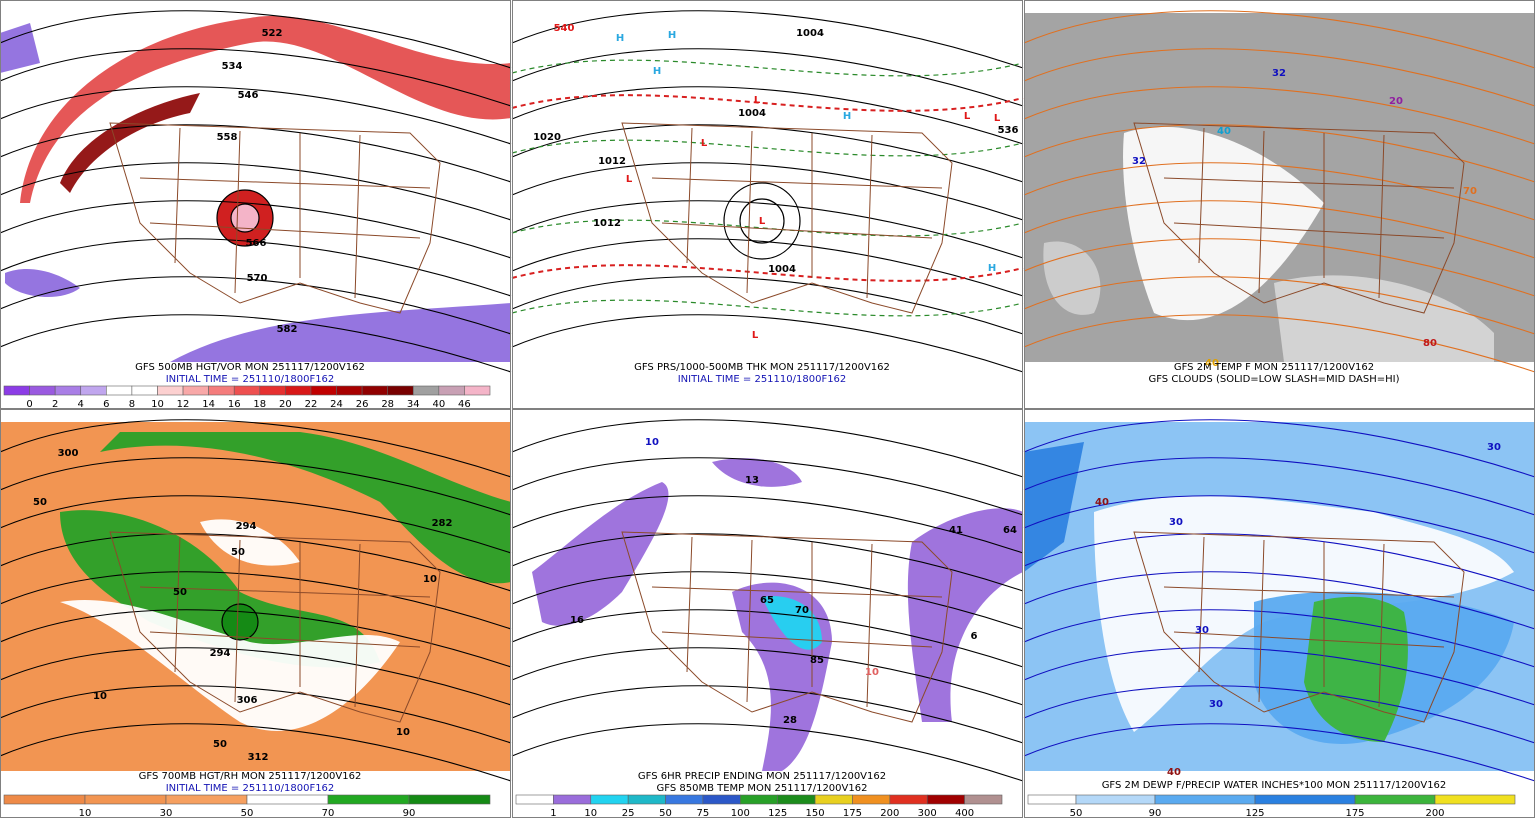 This screenshot has width=1536, height=819. I want to click on map: 32 40 70 80 20 40 32, so click(1279, 191).